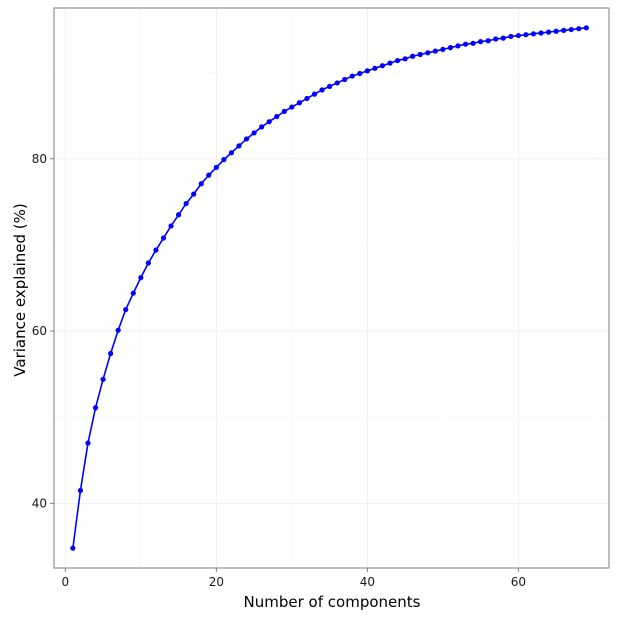 The width and height of the screenshot is (620, 624). What do you see at coordinates (39, 159) in the screenshot?
I see `y-tick-label: 80` at bounding box center [39, 159].